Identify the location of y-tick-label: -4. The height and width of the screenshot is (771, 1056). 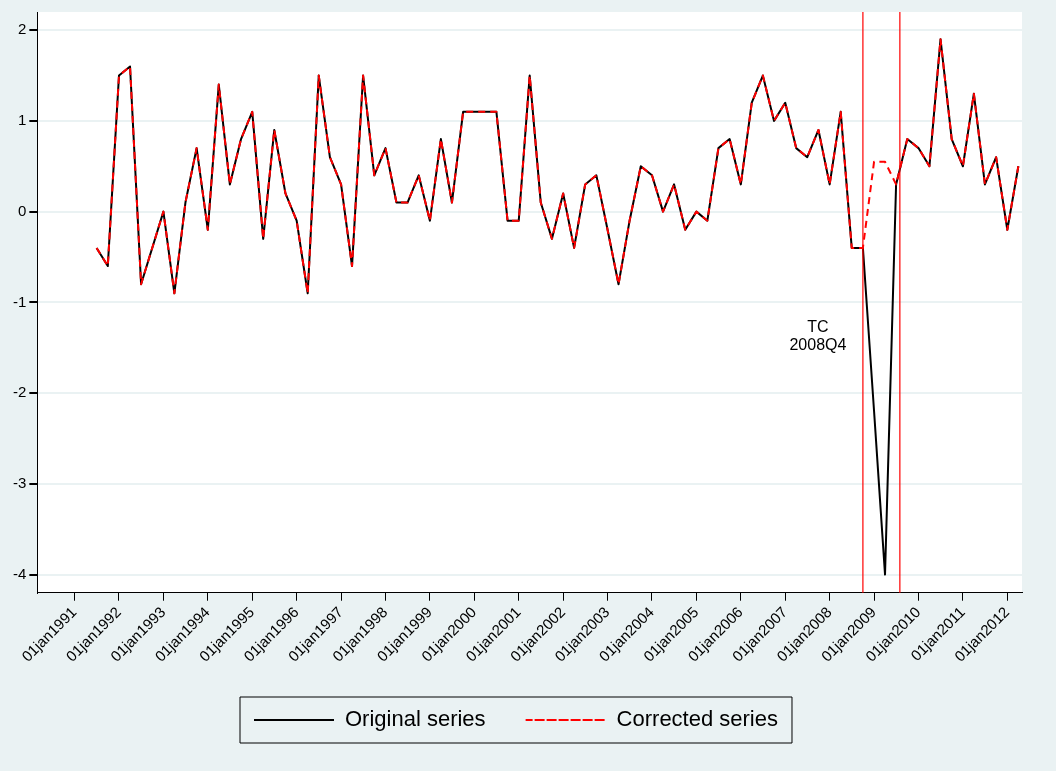
(19, 573).